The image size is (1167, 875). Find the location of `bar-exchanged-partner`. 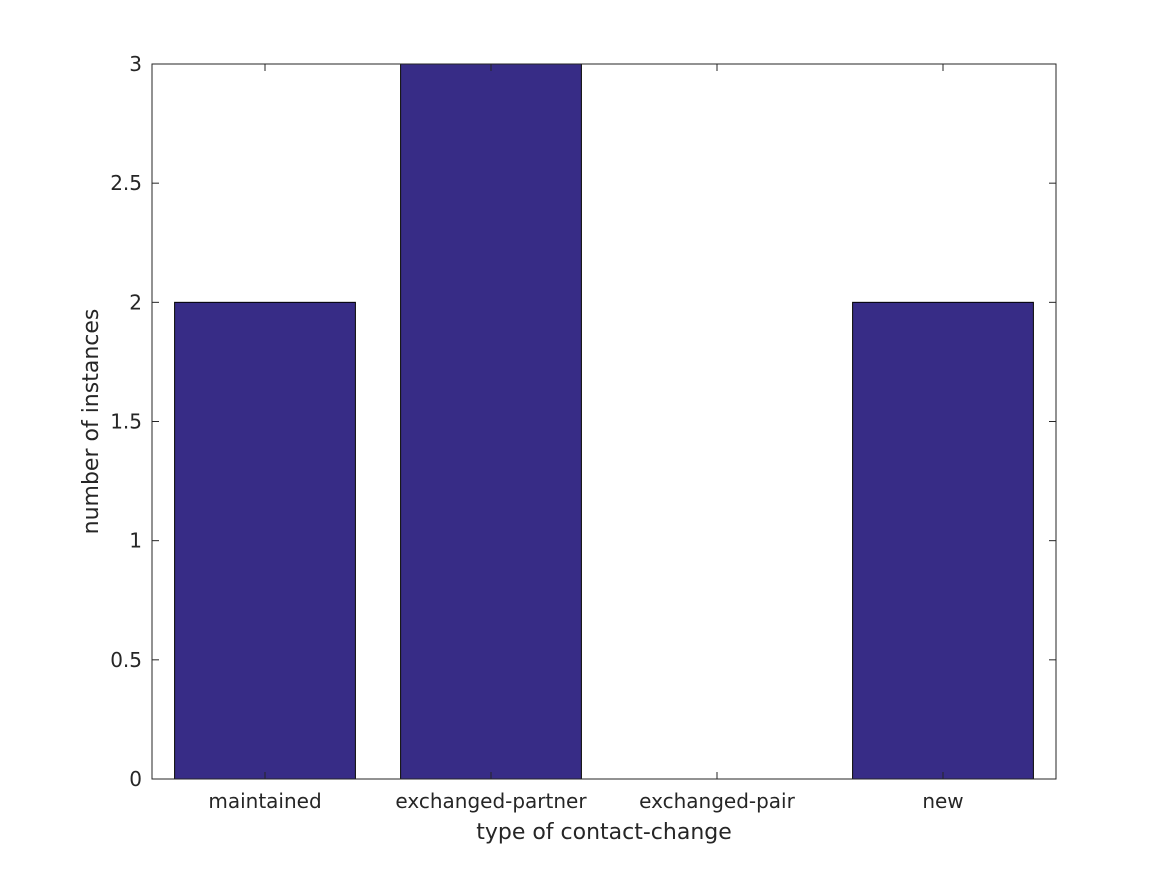

bar-exchanged-partner is located at coordinates (491, 421).